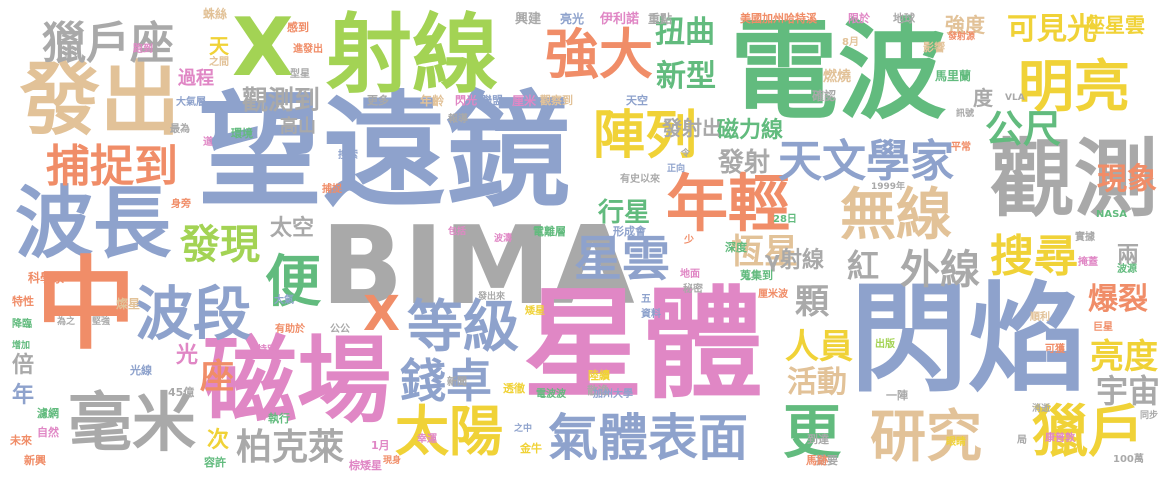  I want to click on word: 可見光, so click(1052, 29).